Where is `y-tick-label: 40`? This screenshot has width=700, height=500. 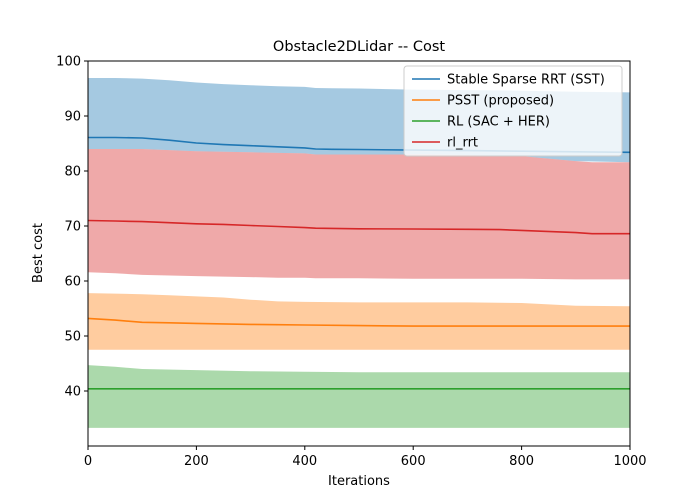 y-tick-label: 40 is located at coordinates (72, 392).